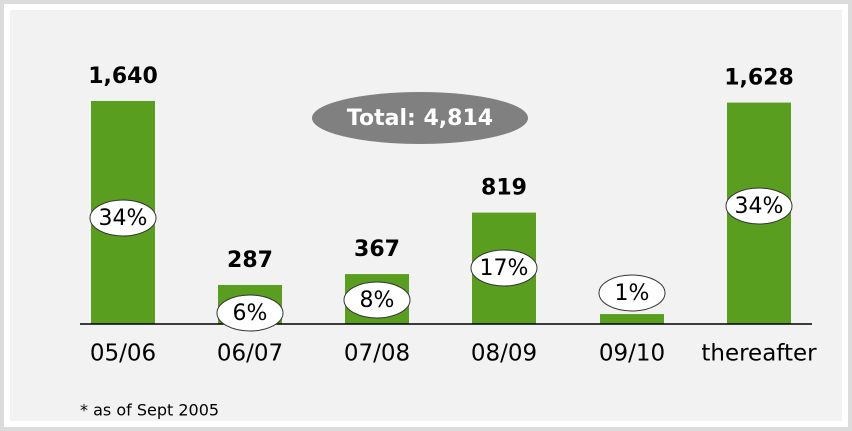 This screenshot has width=852, height=431. I want to click on share-label: 6%, so click(250, 313).